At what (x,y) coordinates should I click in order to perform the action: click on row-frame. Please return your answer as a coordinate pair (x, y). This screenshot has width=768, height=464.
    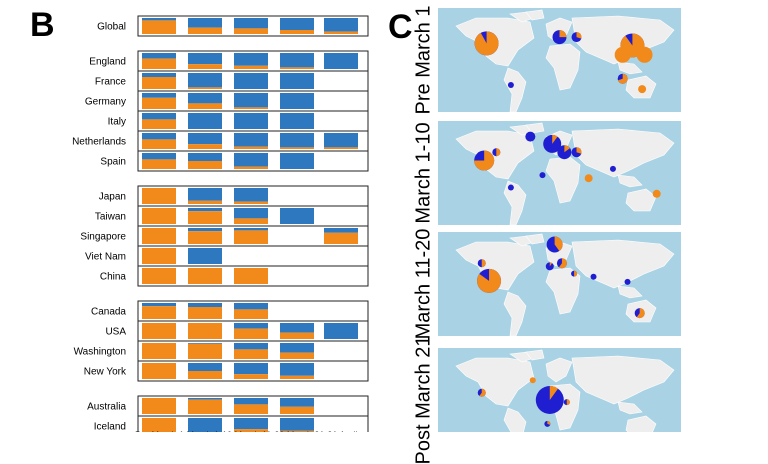
    Looking at the image, I should click on (253, 423).